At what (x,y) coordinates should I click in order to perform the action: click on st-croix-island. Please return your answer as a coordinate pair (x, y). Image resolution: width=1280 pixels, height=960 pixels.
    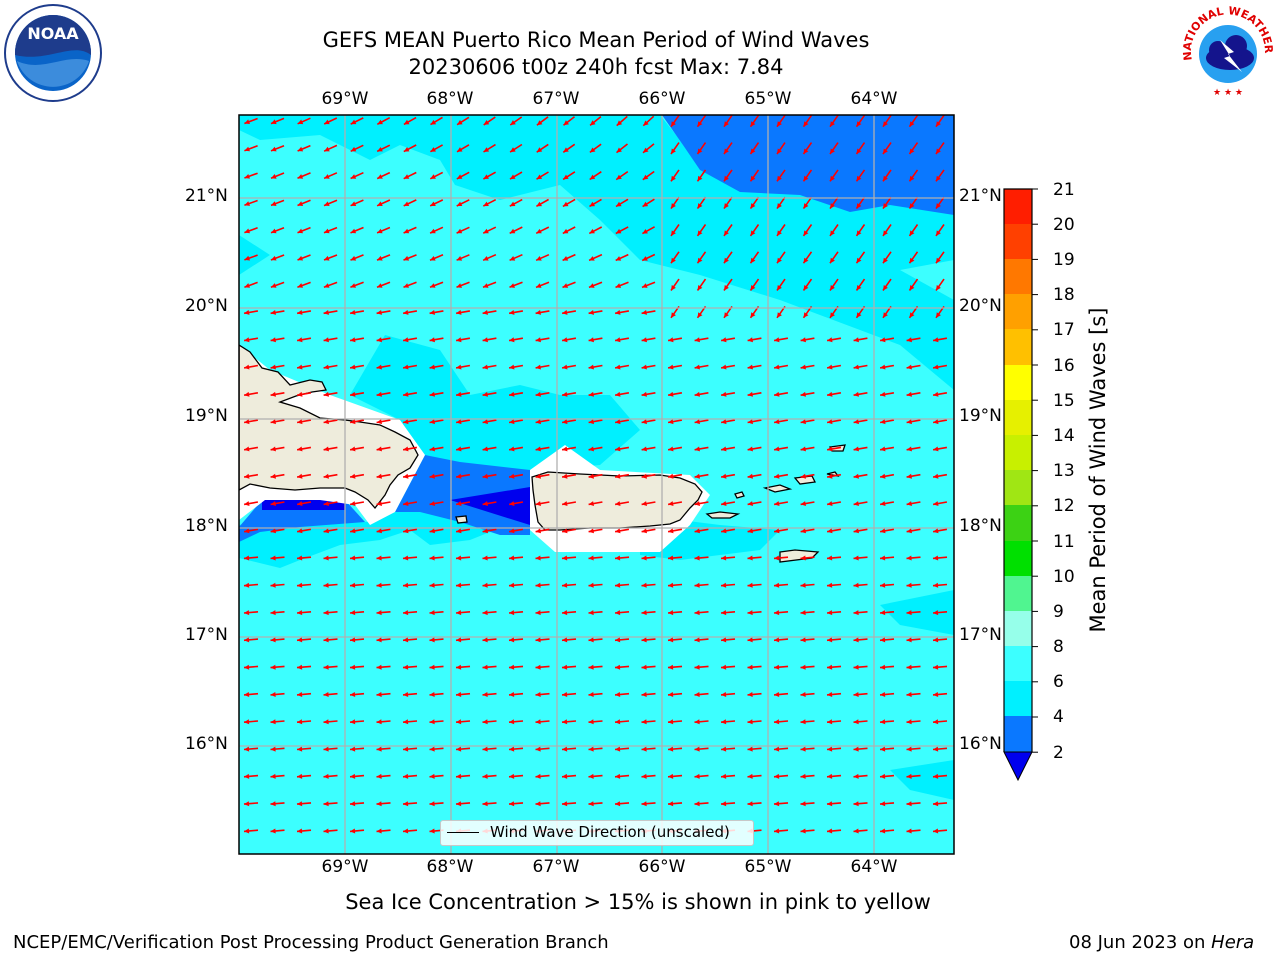
    Looking at the image, I should click on (799, 556).